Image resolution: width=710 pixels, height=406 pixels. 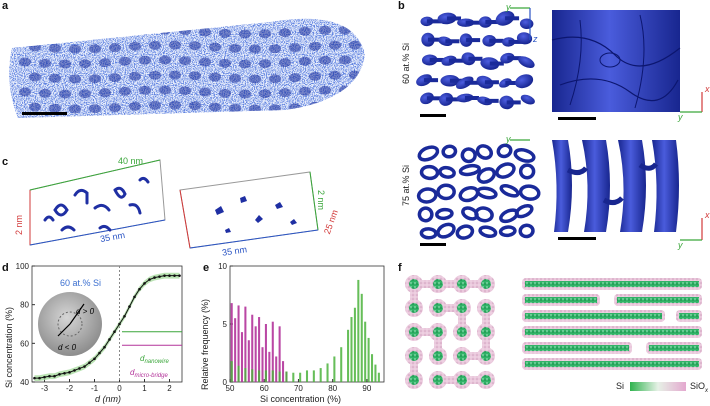 What do you see at coordinates (230, 388) in the screenshot?
I see `x-tick-label-0: 50` at bounding box center [230, 388].